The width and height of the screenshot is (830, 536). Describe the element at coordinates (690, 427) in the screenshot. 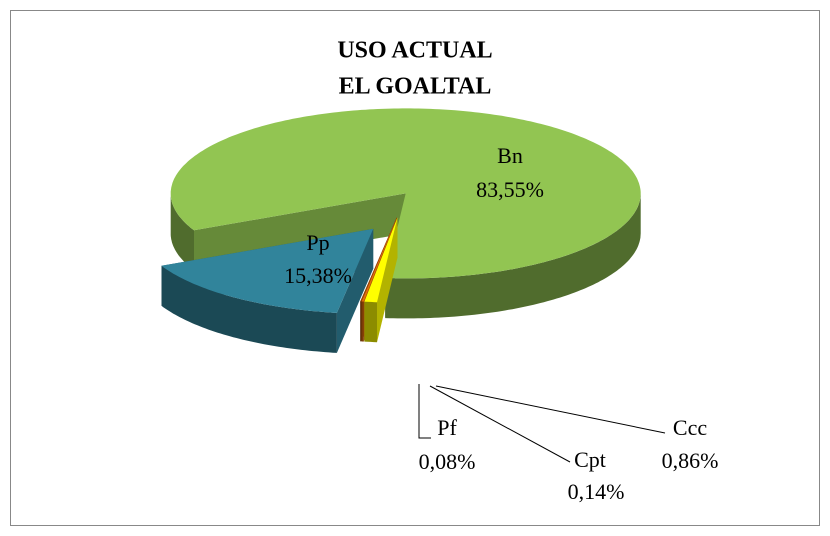

I see `category-label: Ccc` at that location.